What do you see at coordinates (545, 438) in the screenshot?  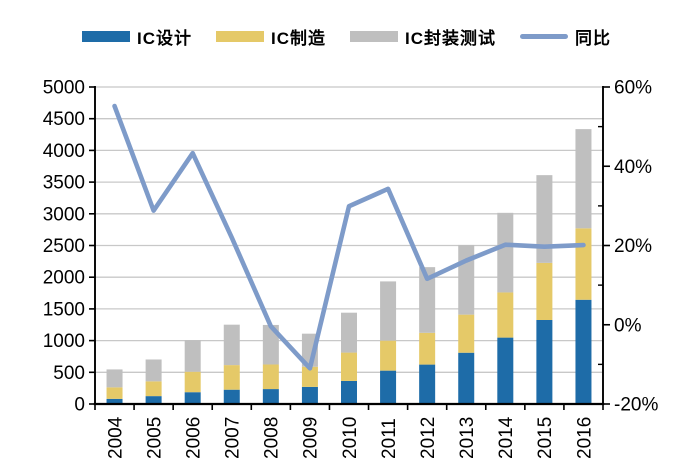 I see `x-axis-label: 2015` at bounding box center [545, 438].